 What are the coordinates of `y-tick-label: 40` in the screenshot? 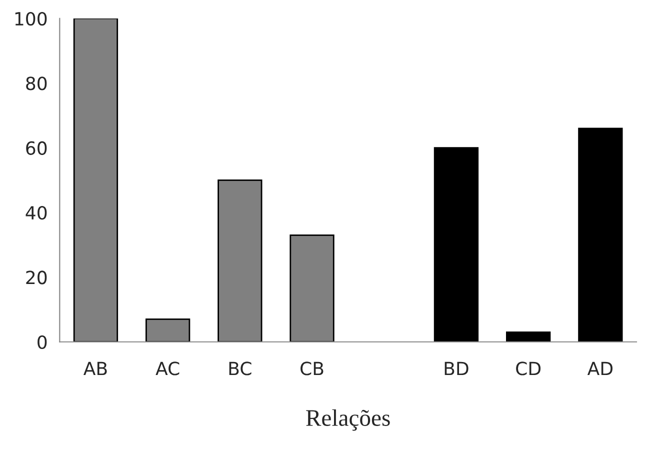 It's located at (36, 213).